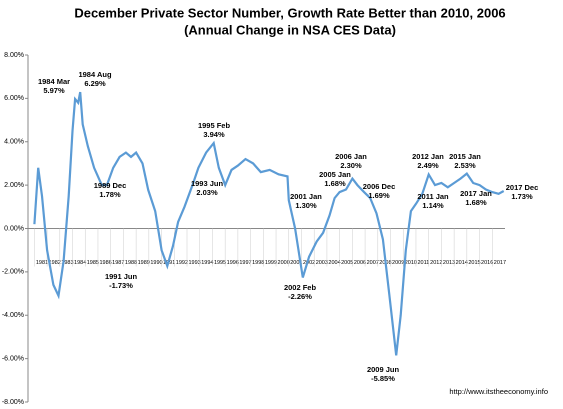 This screenshot has height=409, width=563. What do you see at coordinates (428, 165) in the screenshot?
I see `annotation-value: 2.49%` at bounding box center [428, 165].